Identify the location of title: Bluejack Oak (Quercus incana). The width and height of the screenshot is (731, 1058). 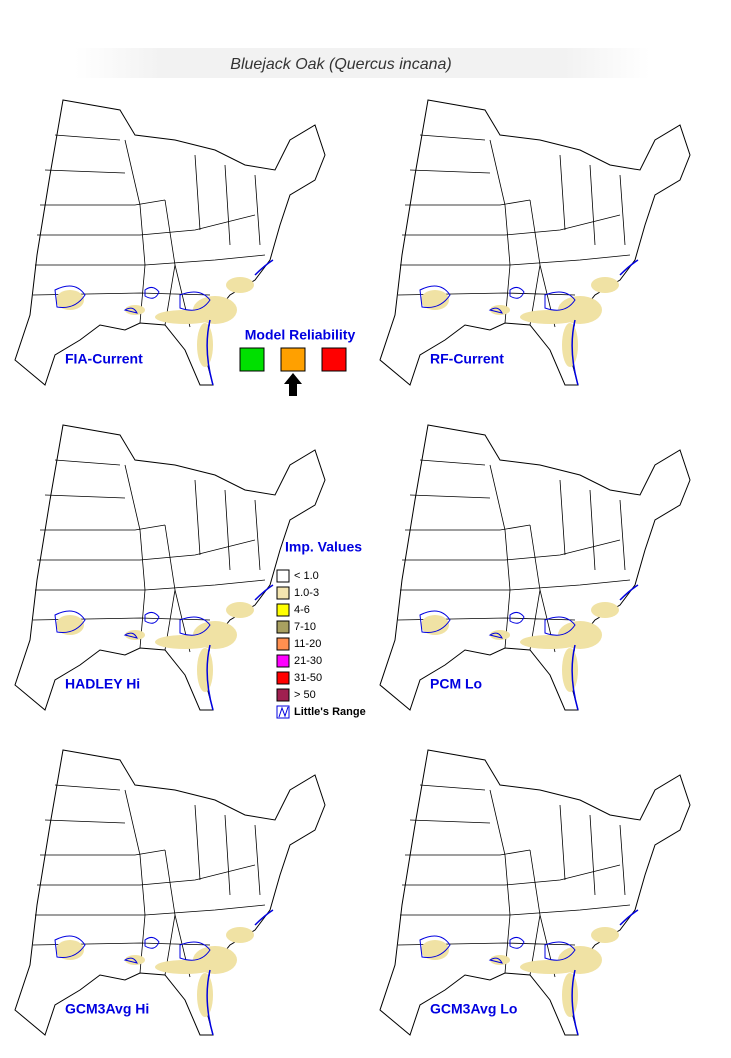
(340, 64).